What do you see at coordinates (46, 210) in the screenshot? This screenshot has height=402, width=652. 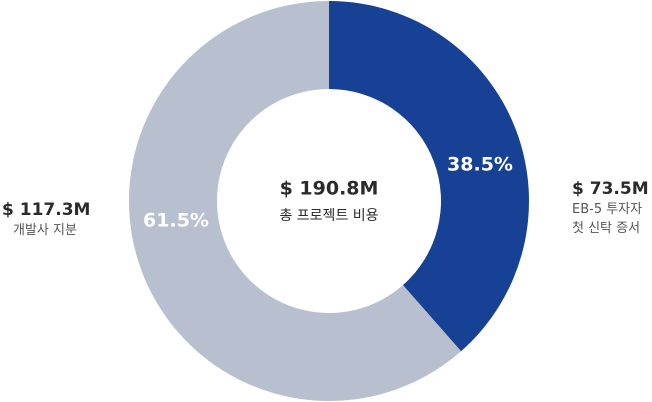 I see `developer-amount: $ 117.3M` at bounding box center [46, 210].